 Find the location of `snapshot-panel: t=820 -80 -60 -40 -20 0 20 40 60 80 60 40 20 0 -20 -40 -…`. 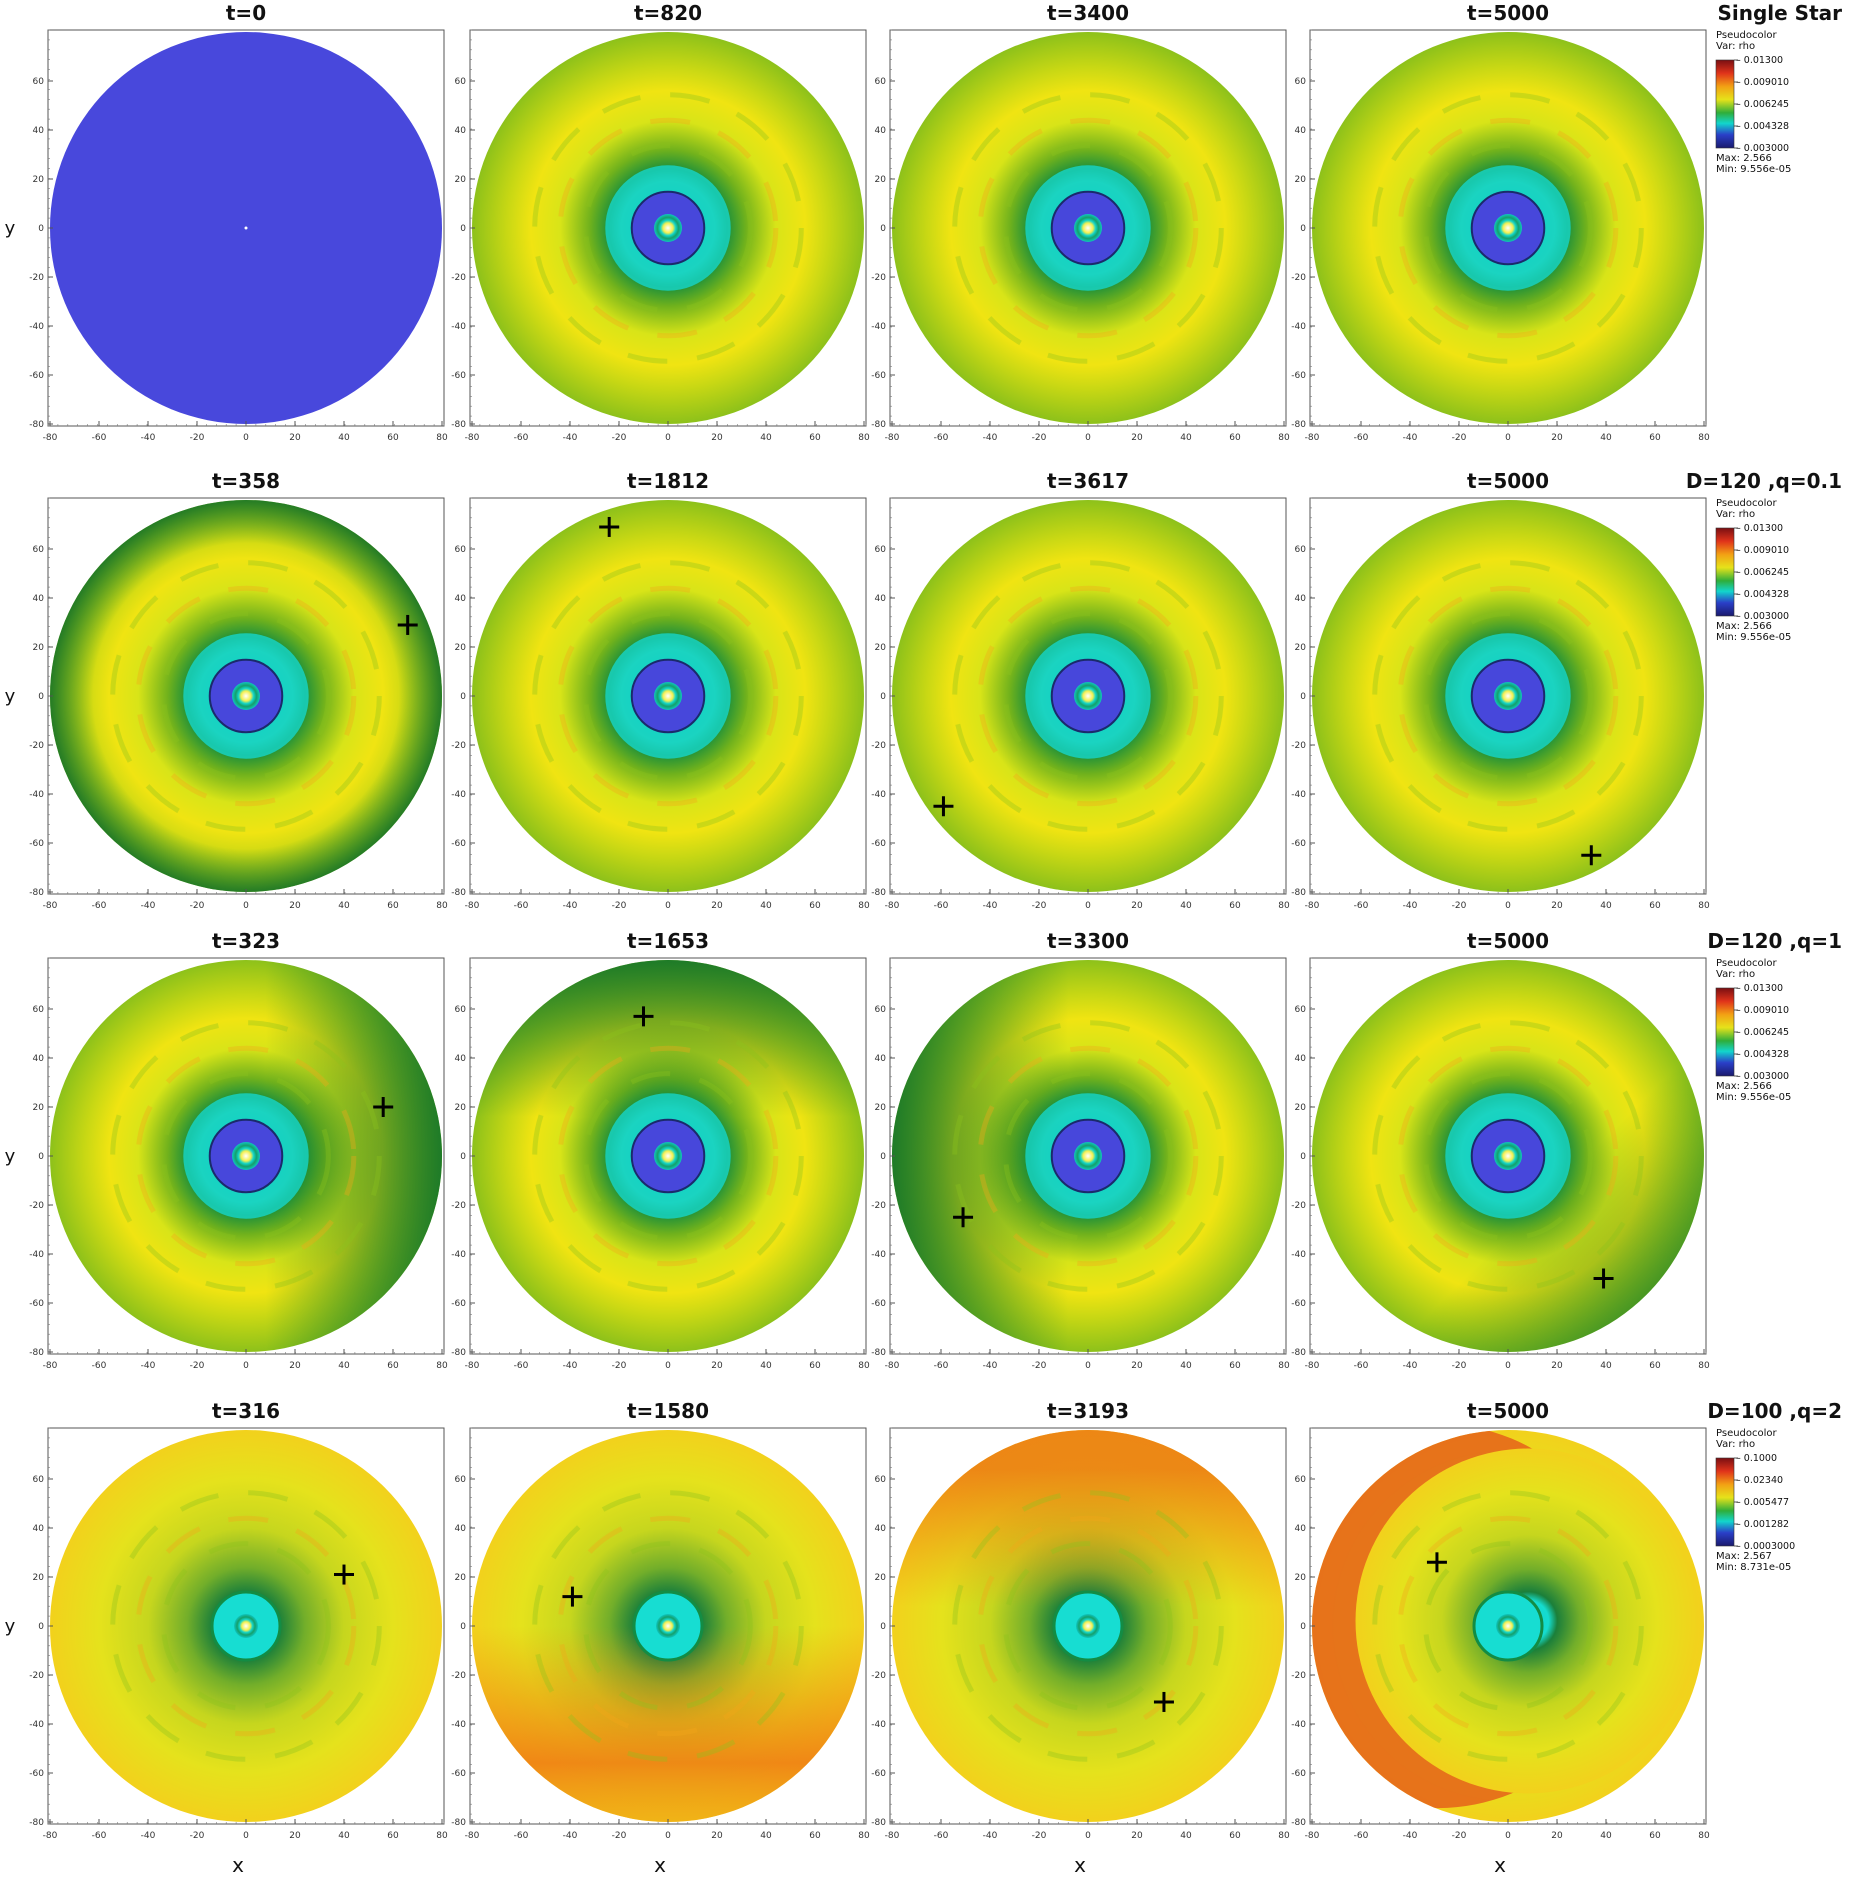

snapshot-panel: t=820 -80 -60 -40 -20 0 20 40 60 80 60 40 20 0 -20 -40 -… is located at coordinates (660, 222).